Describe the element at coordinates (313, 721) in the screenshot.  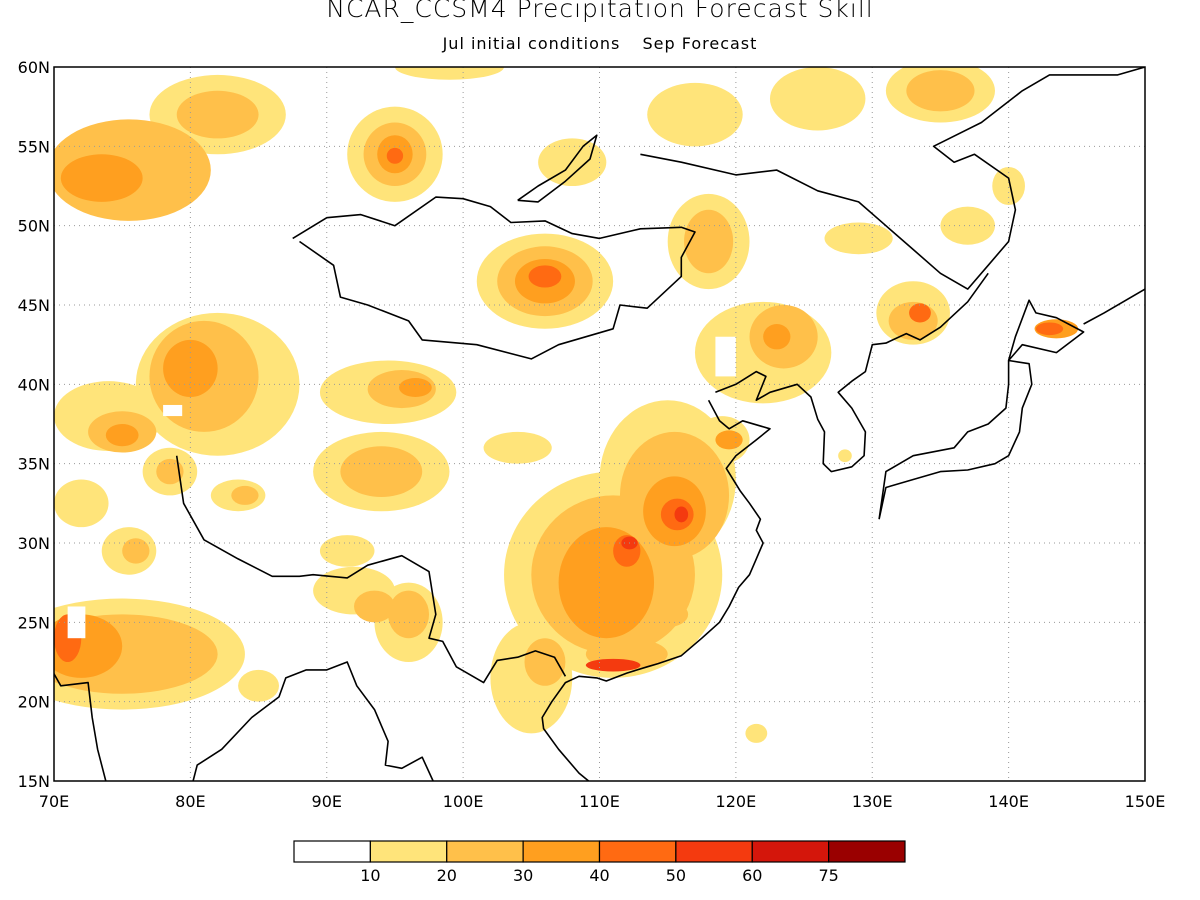
I see `coastline-bay-bengal` at that location.